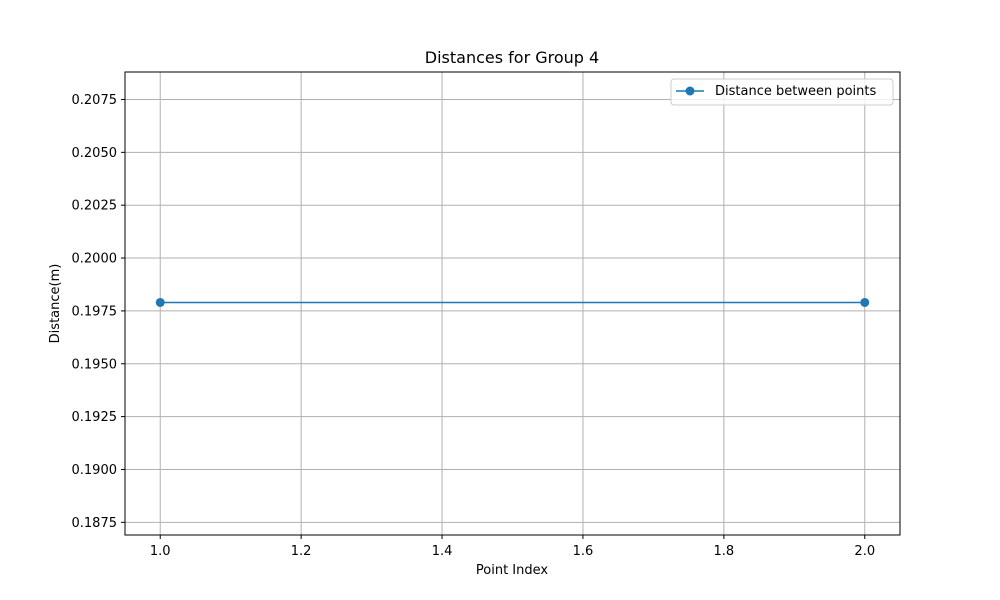 This screenshot has height=600, width=1000. I want to click on x-tick-label: 1.2, so click(301, 551).